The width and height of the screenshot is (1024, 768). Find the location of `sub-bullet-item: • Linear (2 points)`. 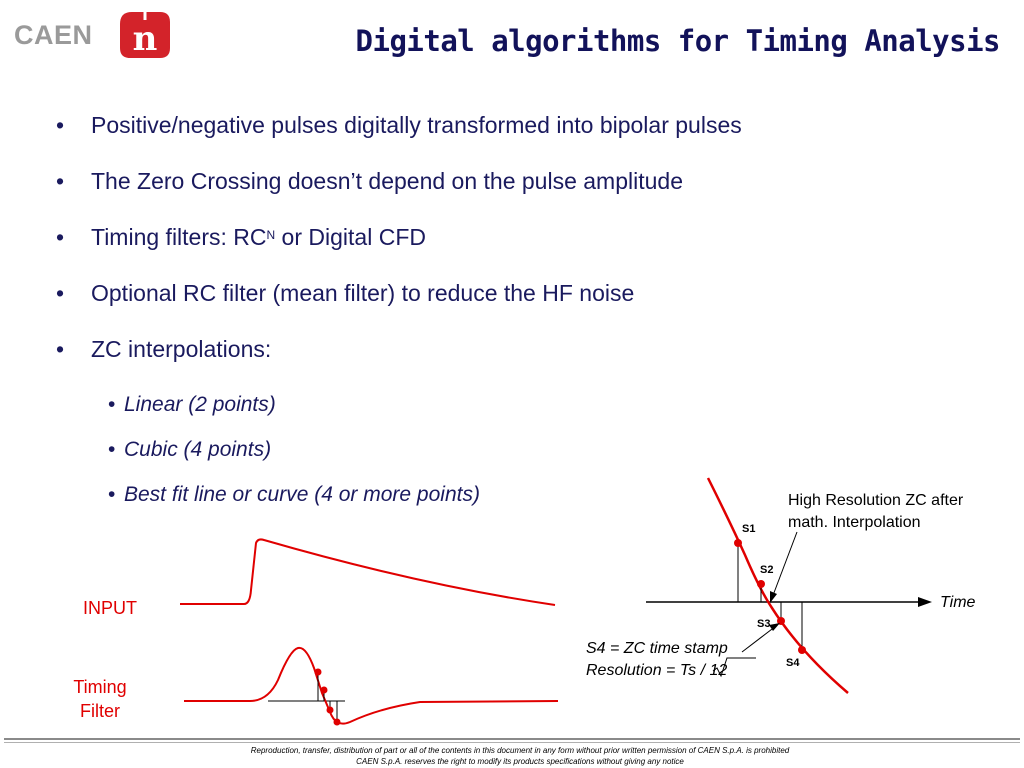

sub-bullet-item: • Linear (2 points) is located at coordinates (399, 414).